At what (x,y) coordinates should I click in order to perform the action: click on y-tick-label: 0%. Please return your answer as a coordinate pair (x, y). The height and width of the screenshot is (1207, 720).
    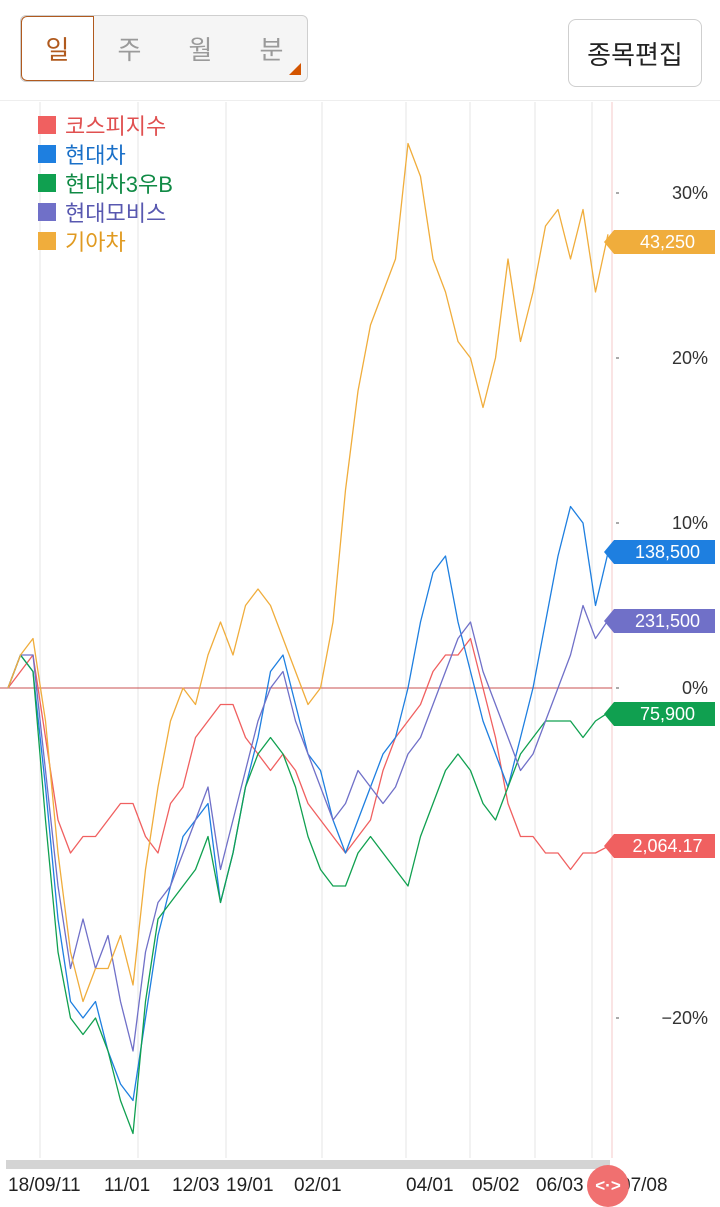
    Looking at the image, I should click on (694, 688).